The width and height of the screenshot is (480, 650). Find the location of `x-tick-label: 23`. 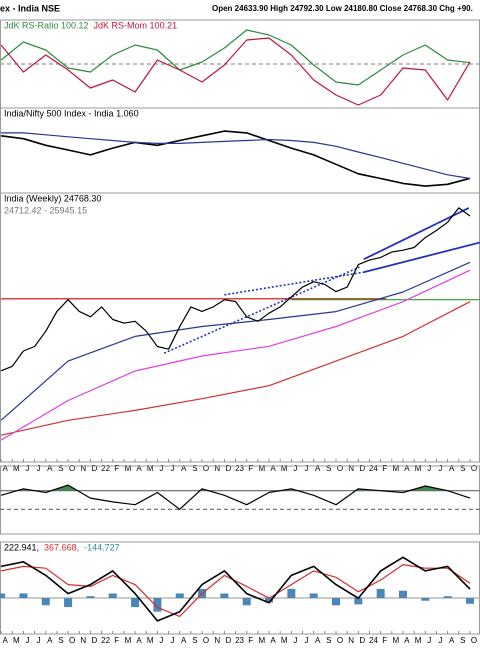

x-tick-label: 23 is located at coordinates (239, 468).